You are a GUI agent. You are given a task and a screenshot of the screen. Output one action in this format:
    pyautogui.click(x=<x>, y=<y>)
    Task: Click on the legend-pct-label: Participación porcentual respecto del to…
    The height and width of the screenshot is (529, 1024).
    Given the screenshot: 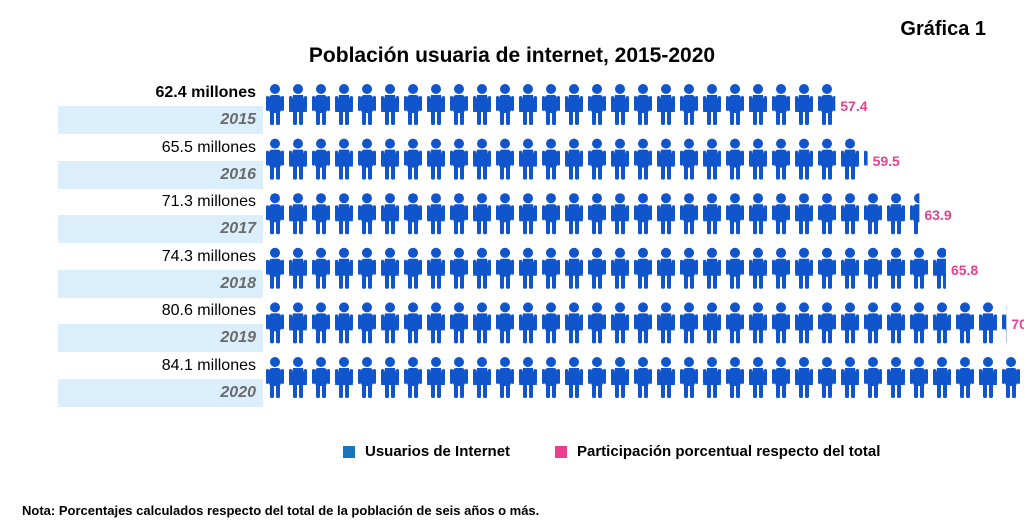 What is the action you would take?
    pyautogui.click(x=729, y=451)
    